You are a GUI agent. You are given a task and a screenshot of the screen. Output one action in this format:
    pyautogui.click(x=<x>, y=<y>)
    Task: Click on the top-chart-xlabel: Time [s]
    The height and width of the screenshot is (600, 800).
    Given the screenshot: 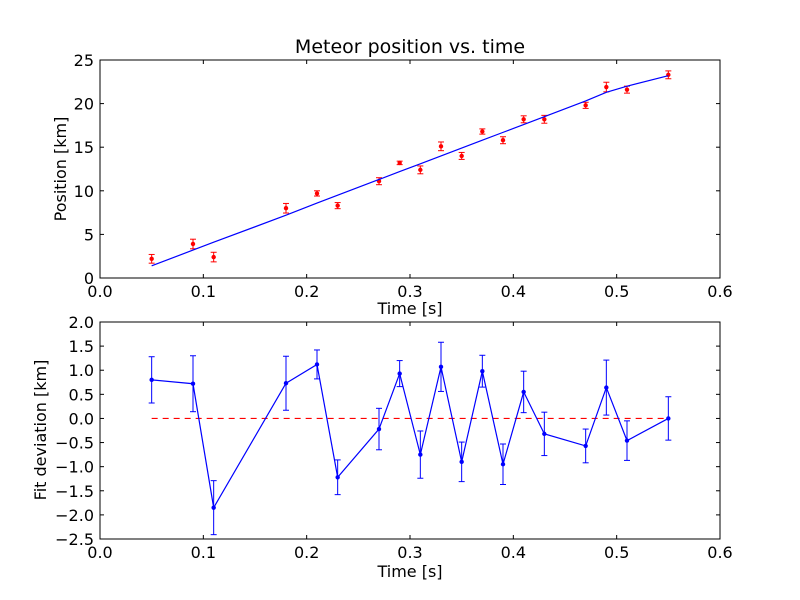 What is the action you would take?
    pyautogui.click(x=409, y=308)
    